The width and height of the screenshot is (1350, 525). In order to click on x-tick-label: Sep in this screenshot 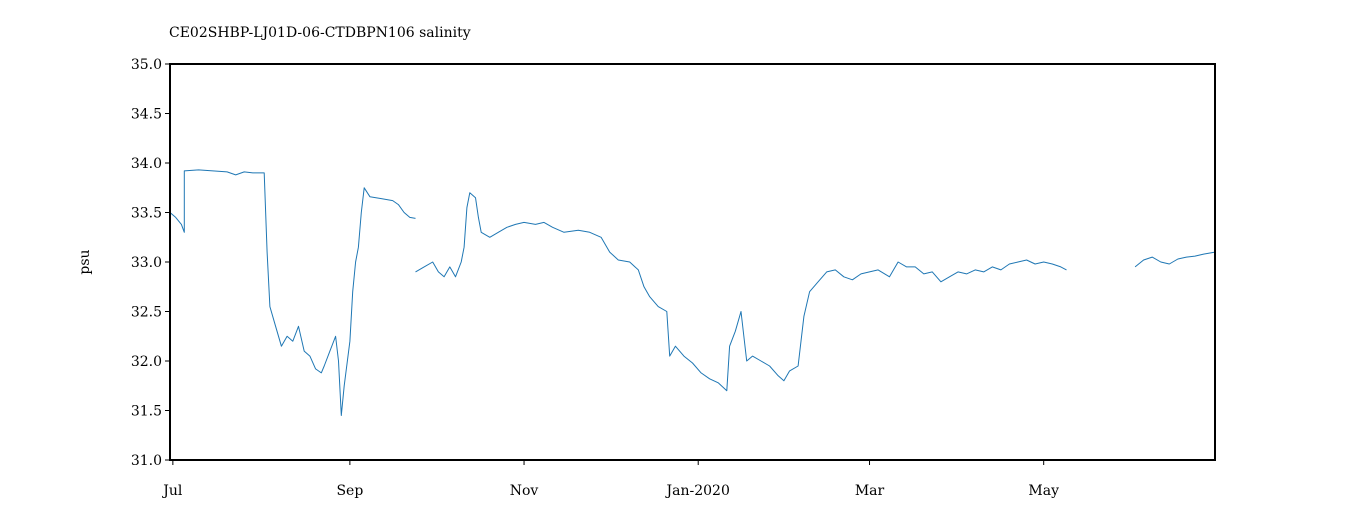, I will do `click(349, 491)`.